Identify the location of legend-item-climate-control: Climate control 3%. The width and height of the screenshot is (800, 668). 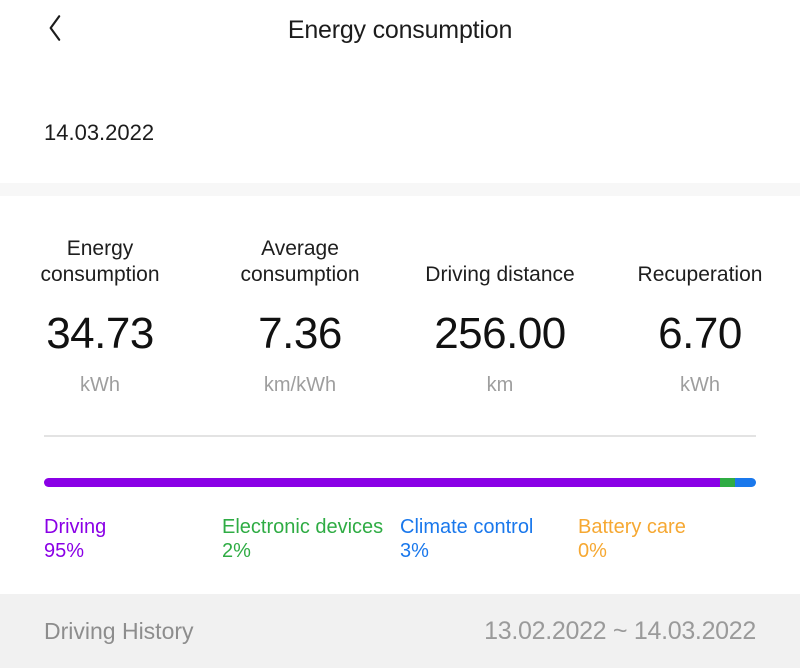
(489, 539).